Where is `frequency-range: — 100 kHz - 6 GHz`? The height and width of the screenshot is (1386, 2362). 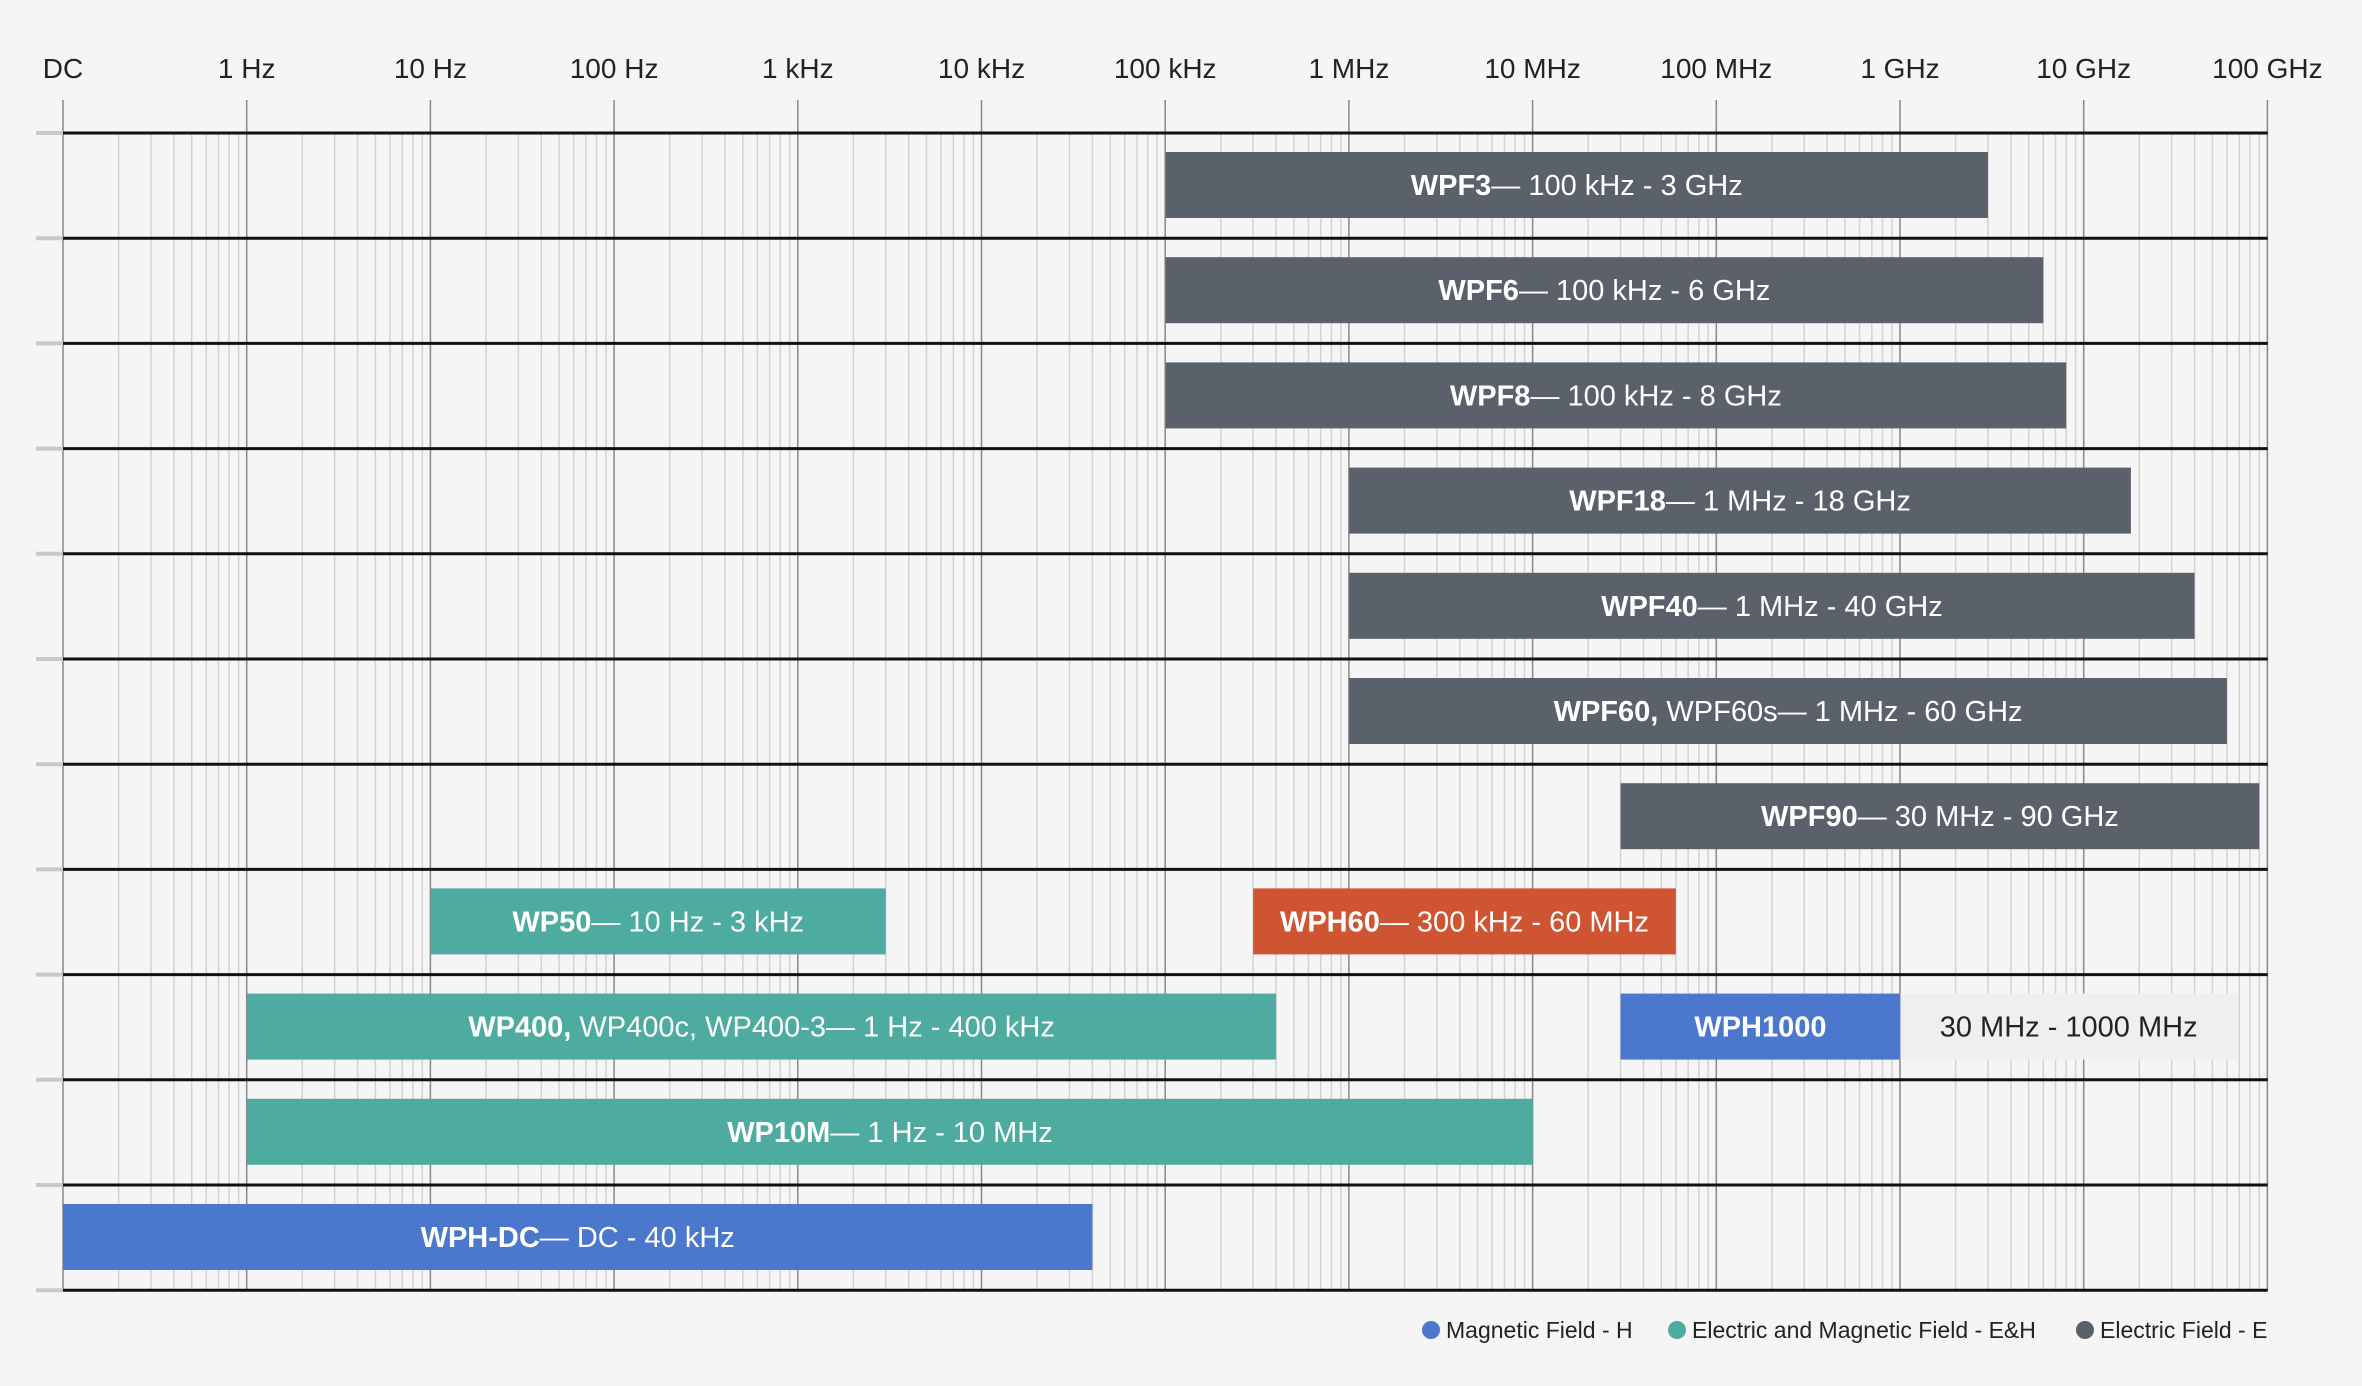 frequency-range: — 100 kHz - 6 GHz is located at coordinates (1644, 291).